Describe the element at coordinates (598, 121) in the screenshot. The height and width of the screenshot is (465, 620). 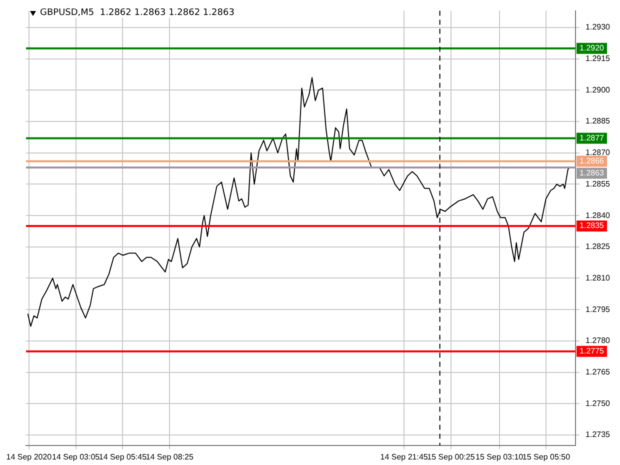
I see `y-tick-label: 1.2885` at that location.